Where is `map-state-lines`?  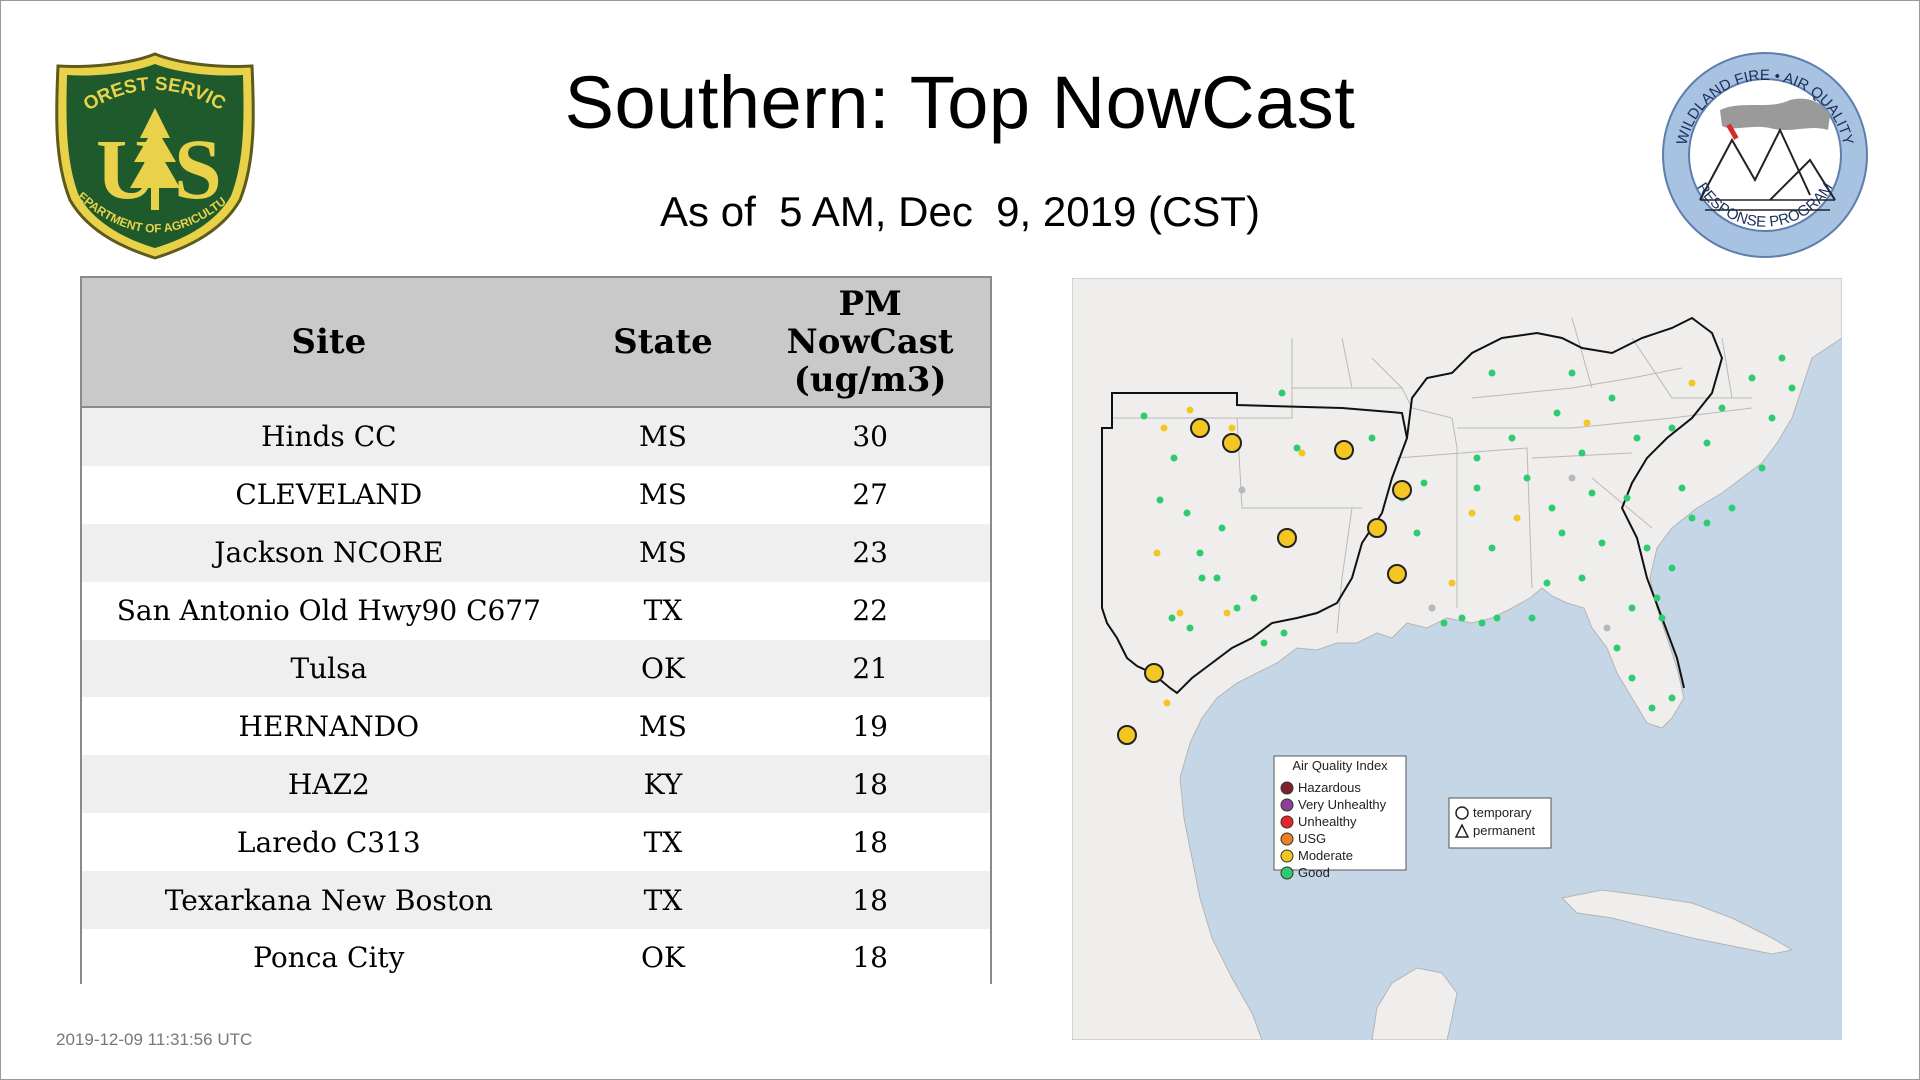
map-state-lines is located at coordinates (1432, 475).